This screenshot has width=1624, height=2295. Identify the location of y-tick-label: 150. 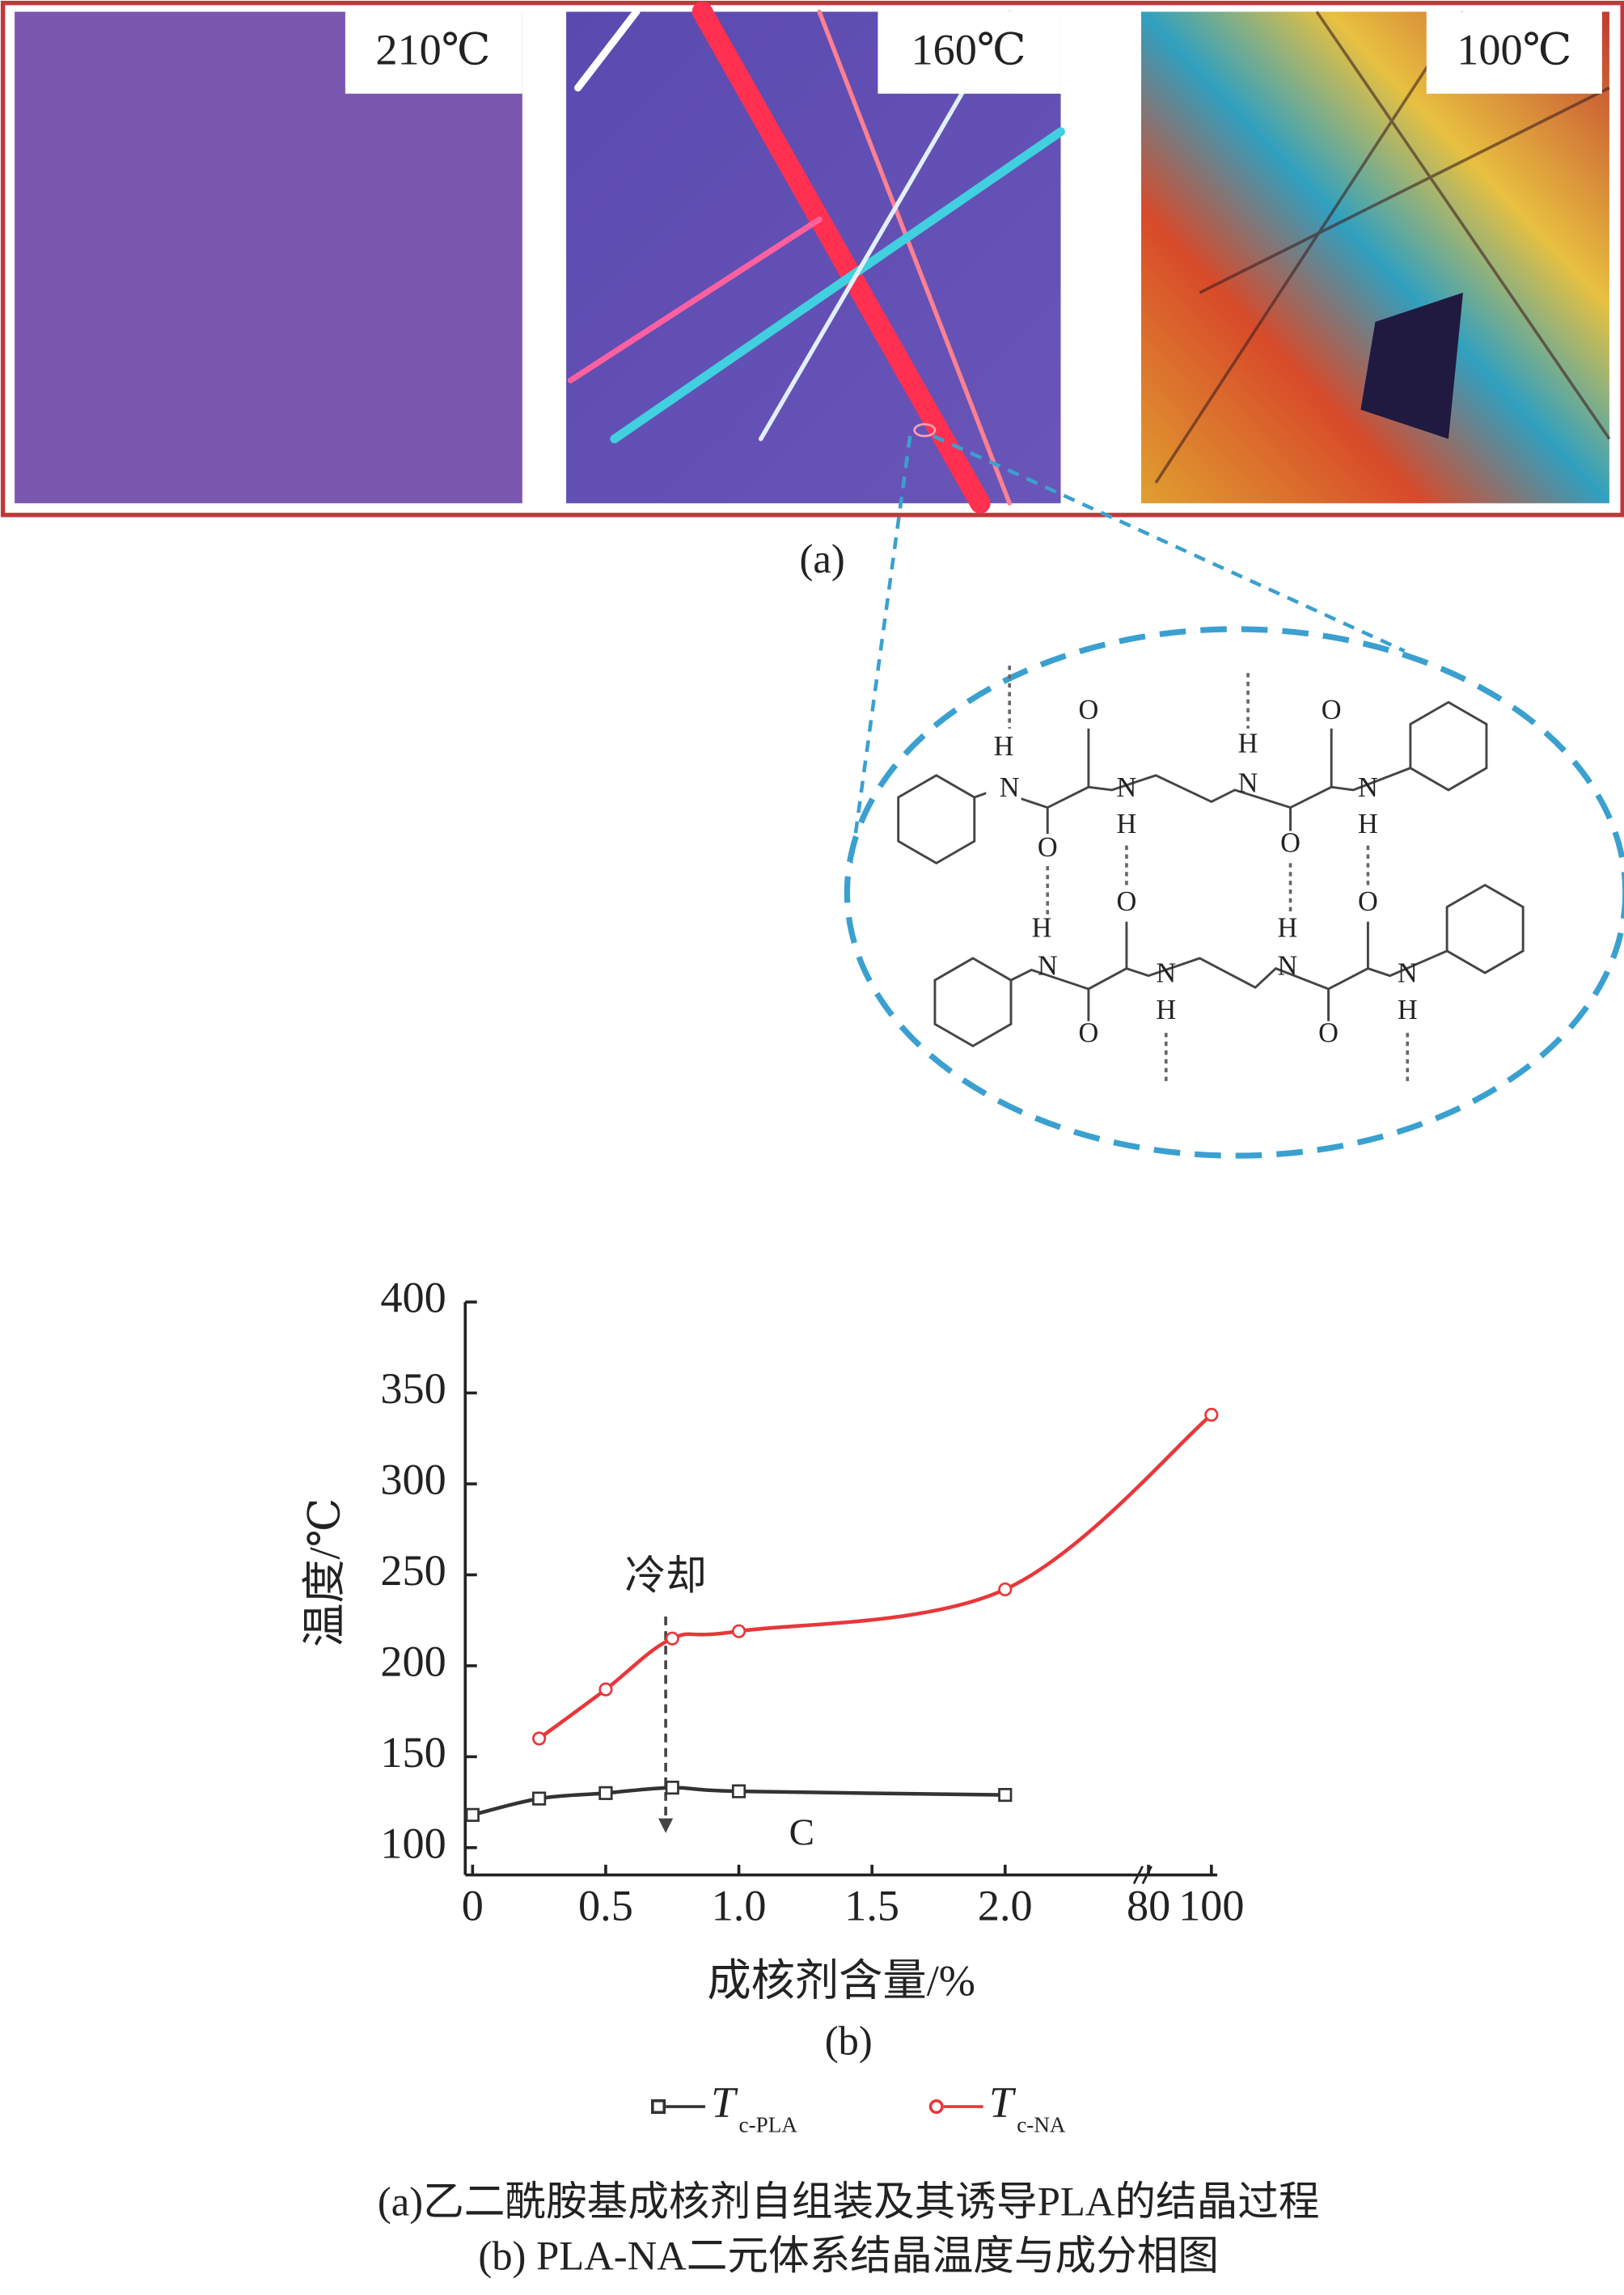
(413, 1753).